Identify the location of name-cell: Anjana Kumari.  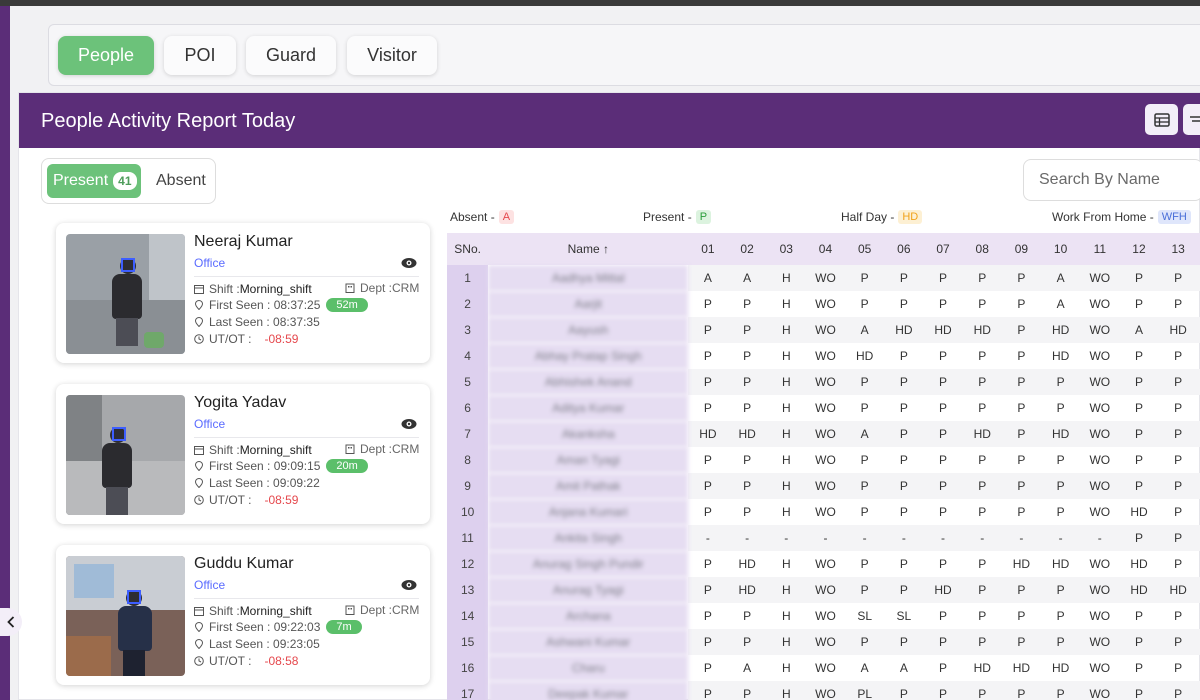
(588, 512).